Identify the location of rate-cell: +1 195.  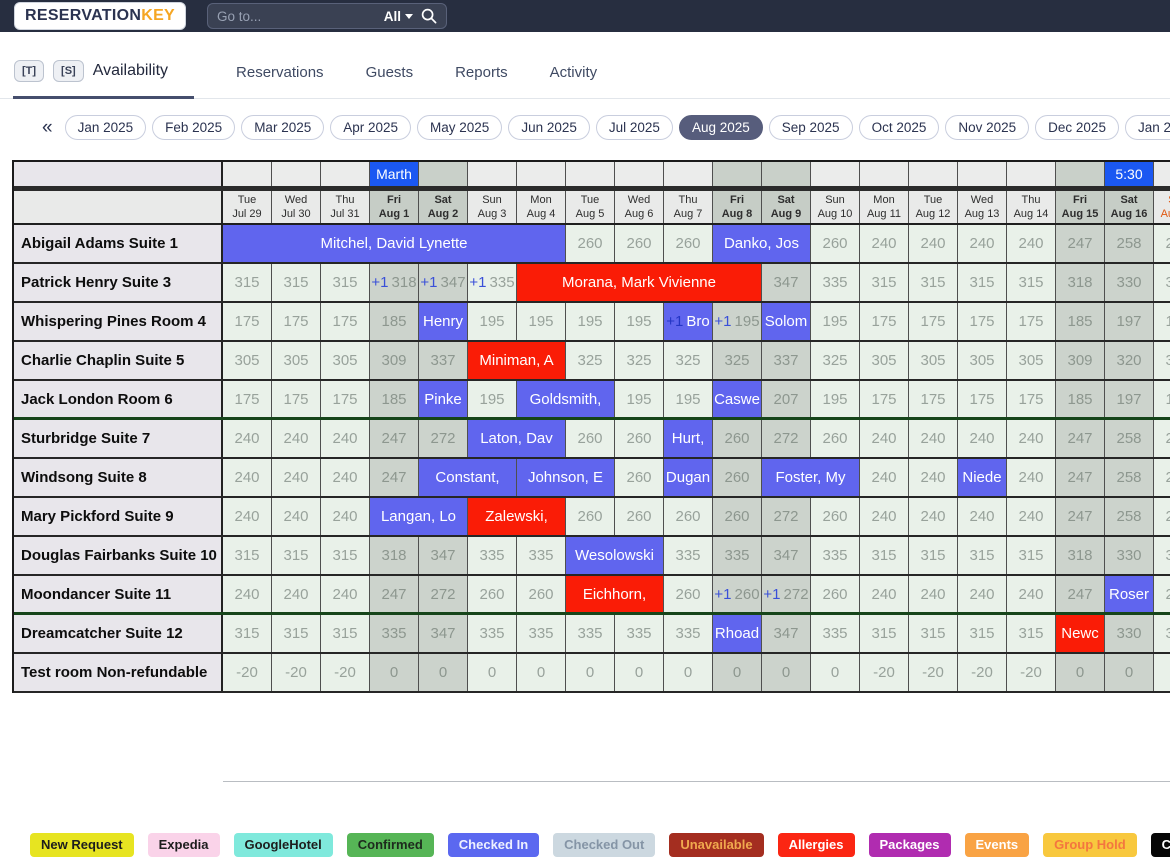
(737, 321).